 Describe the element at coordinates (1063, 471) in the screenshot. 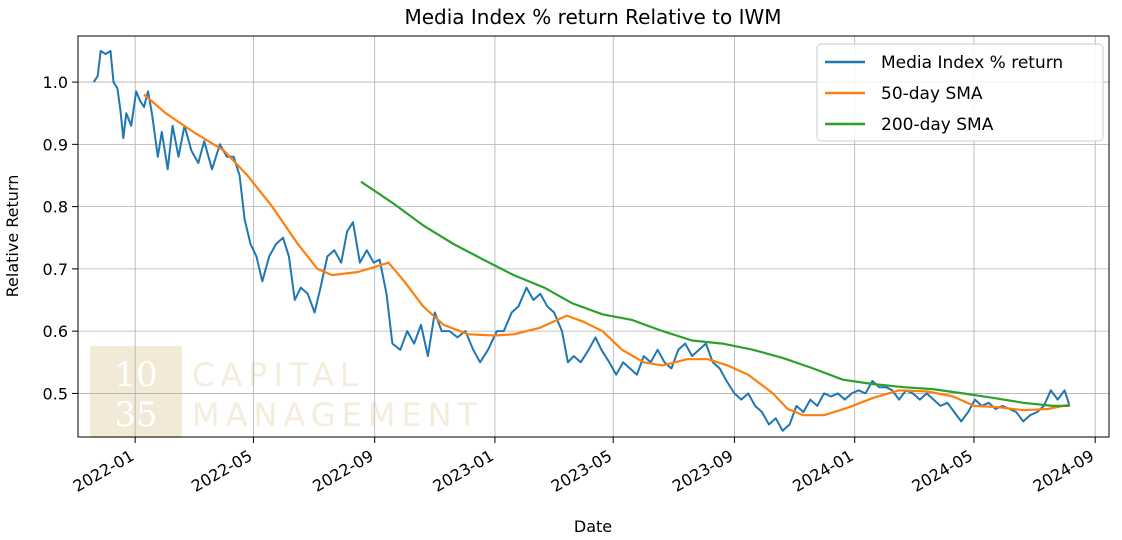

I see `x-tick-label: 2024-09` at that location.